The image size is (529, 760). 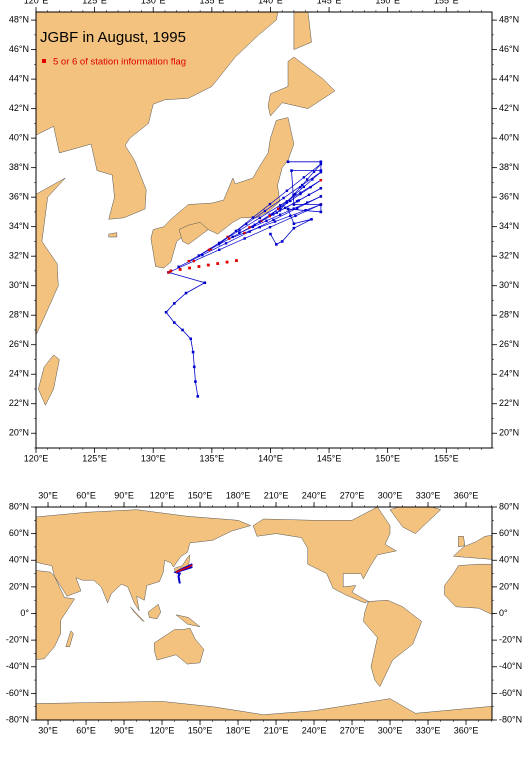 I want to click on lon-tick-label: 150°E, so click(x=200, y=495).